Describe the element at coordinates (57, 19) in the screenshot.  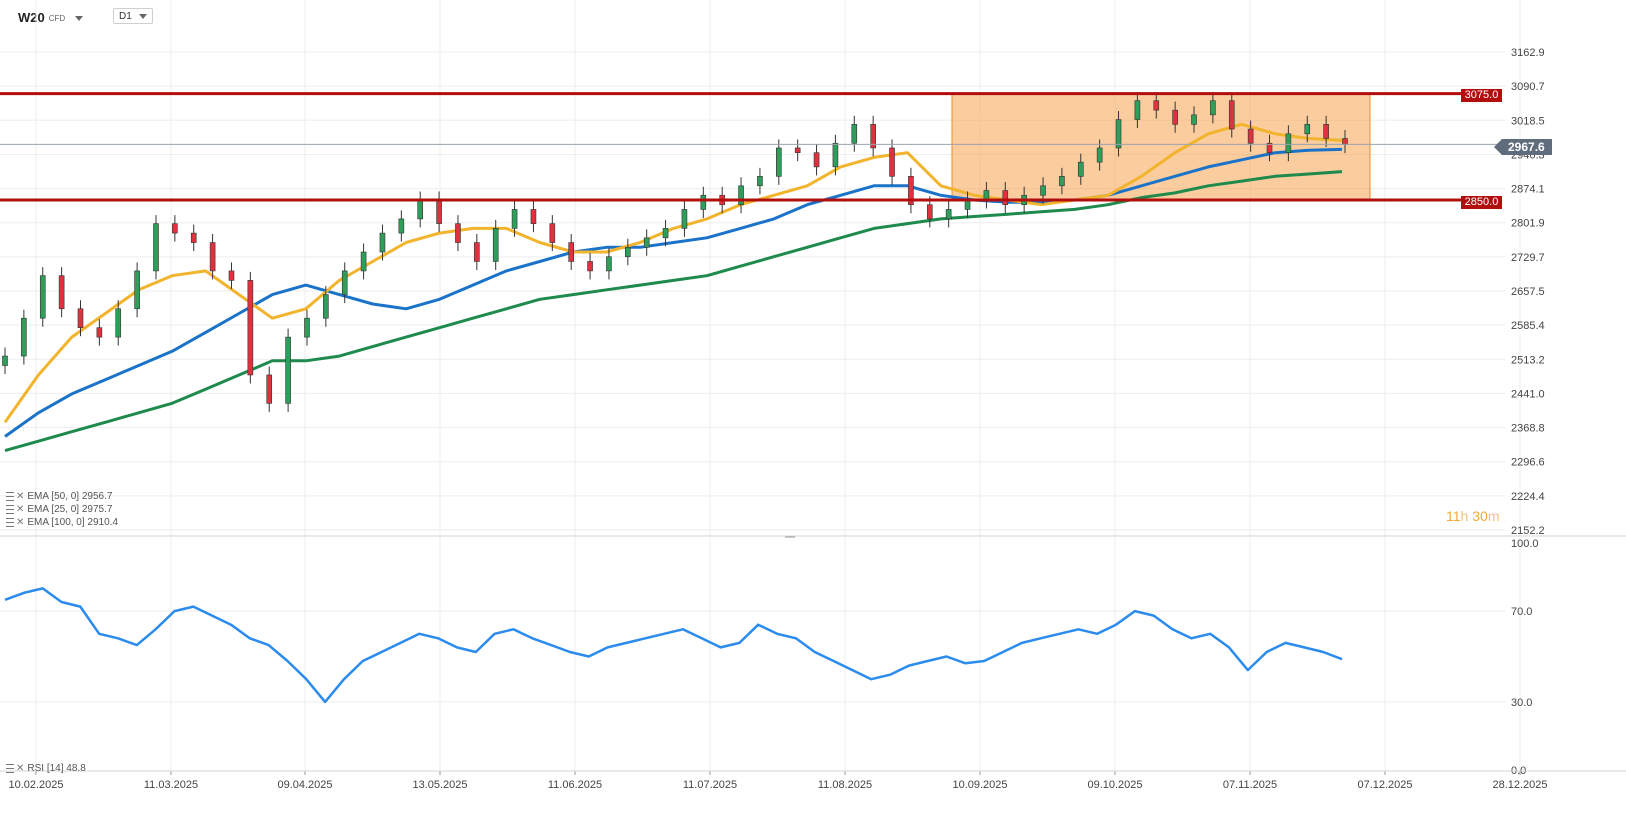
I see `symbol-type: CFD` at that location.